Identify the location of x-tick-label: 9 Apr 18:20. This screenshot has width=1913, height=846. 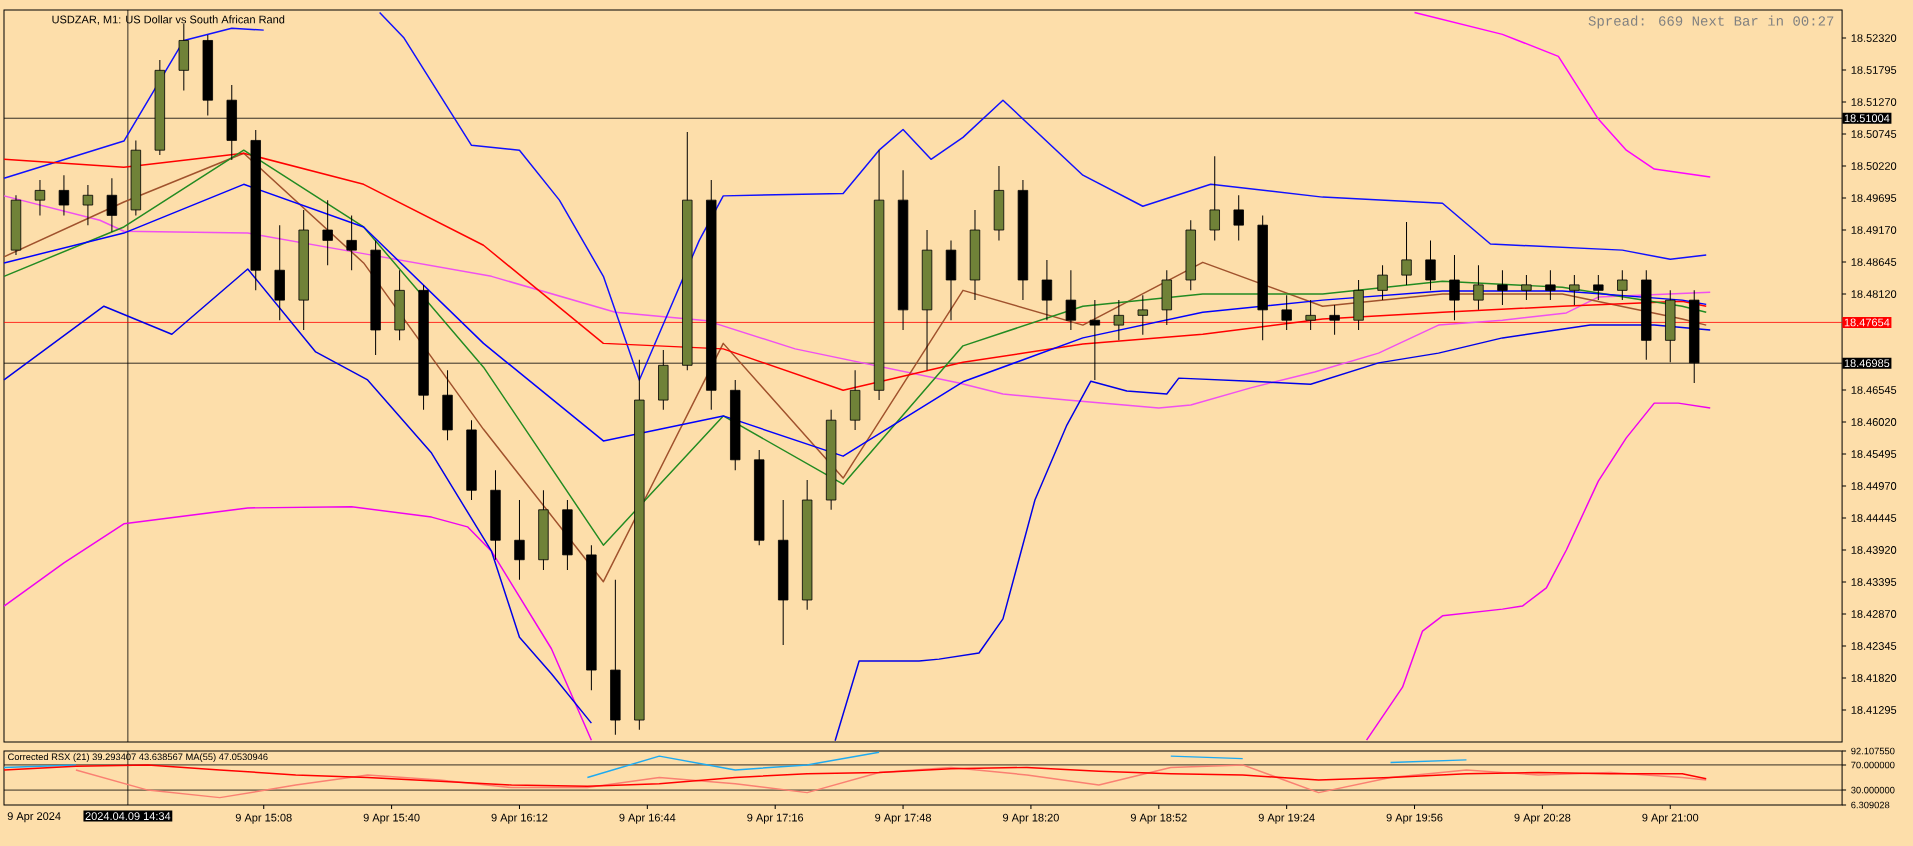
(1031, 818).